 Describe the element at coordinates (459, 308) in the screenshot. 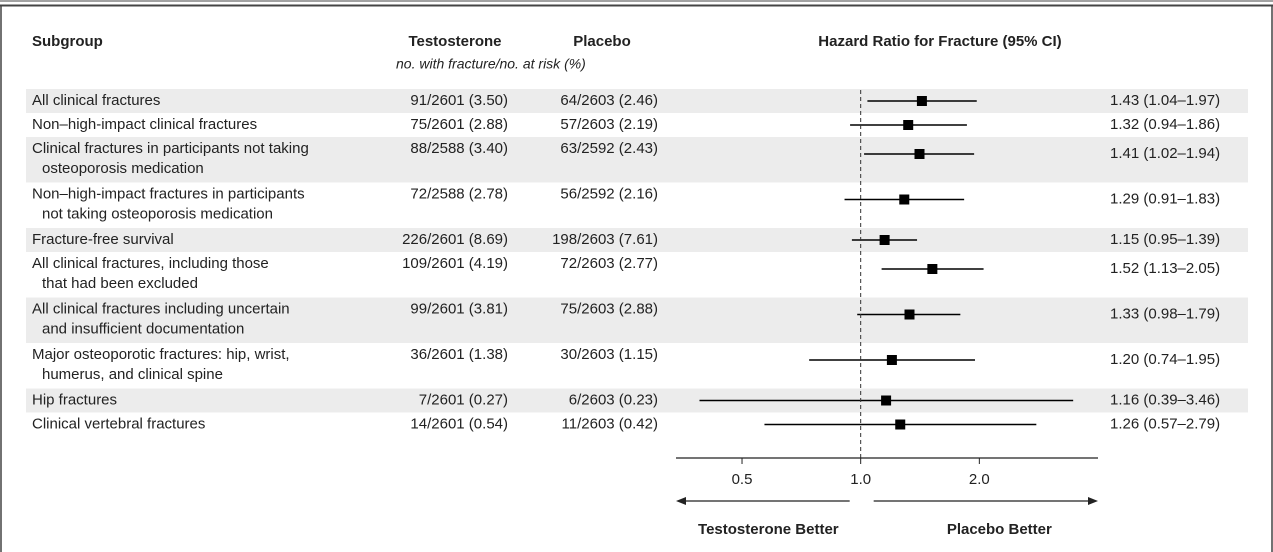

I see `testosterone-count: 99/2601 (3.81)` at that location.